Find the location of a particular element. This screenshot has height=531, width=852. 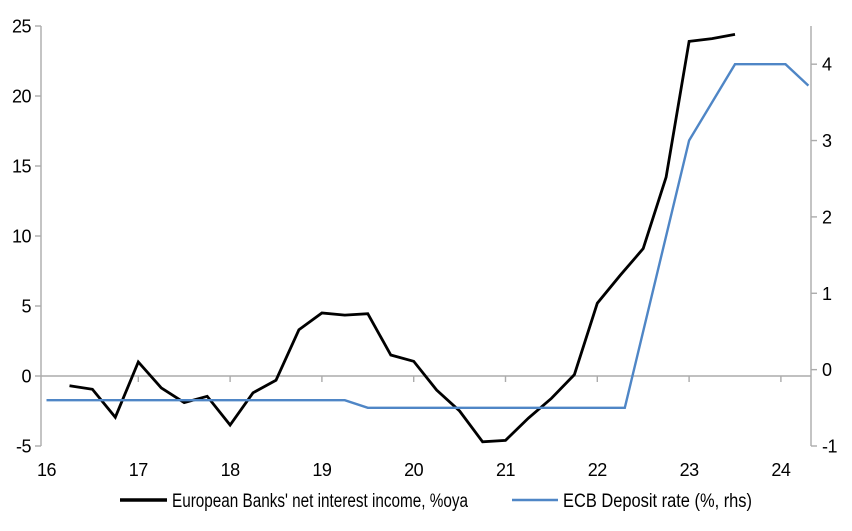

left-axis-tick-label: 25 is located at coordinates (22, 27).